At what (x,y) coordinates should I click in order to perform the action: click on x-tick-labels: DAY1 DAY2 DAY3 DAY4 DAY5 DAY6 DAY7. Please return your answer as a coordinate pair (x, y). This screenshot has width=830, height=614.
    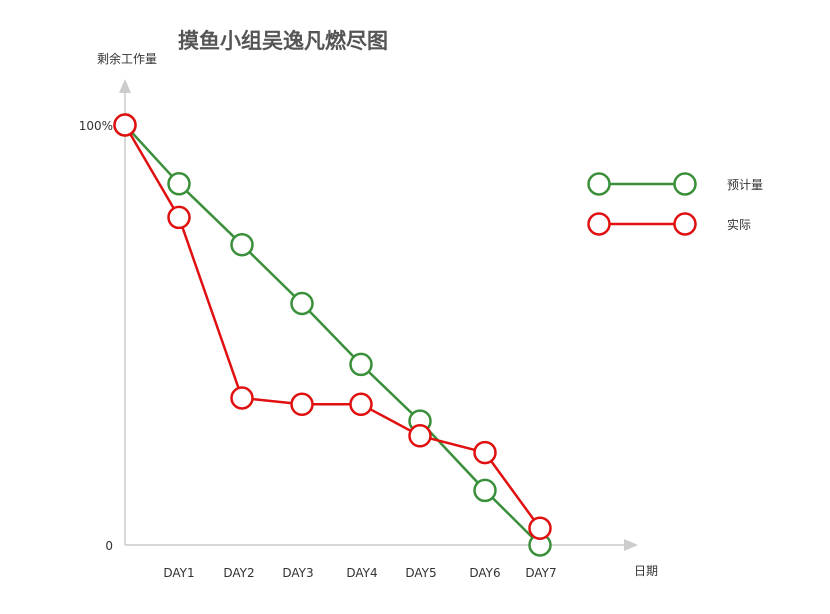
    Looking at the image, I should click on (359, 573).